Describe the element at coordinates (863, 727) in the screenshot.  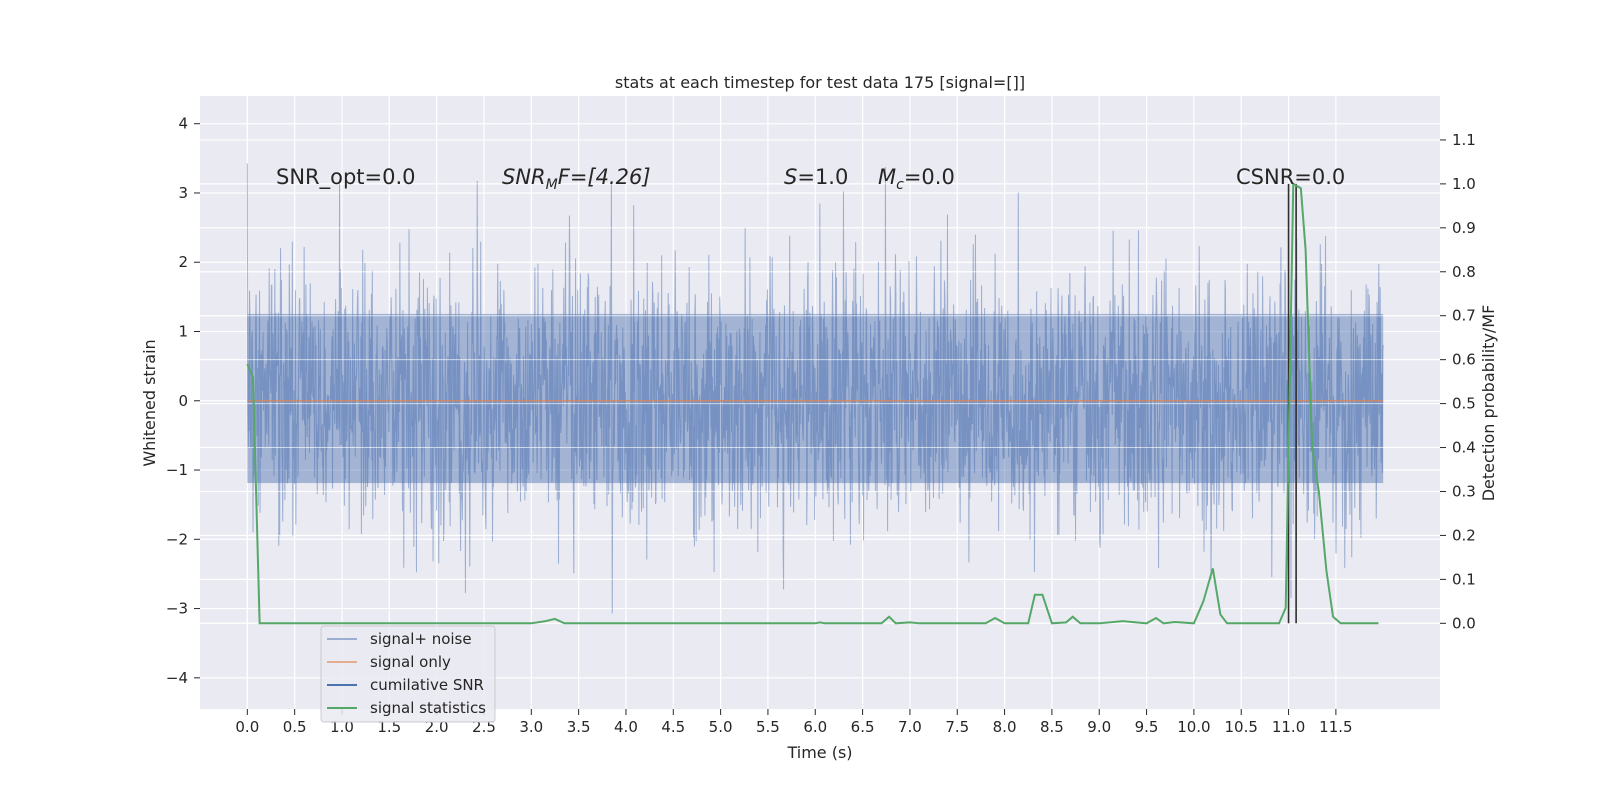
I see `x-tick-label: 6.5` at that location.